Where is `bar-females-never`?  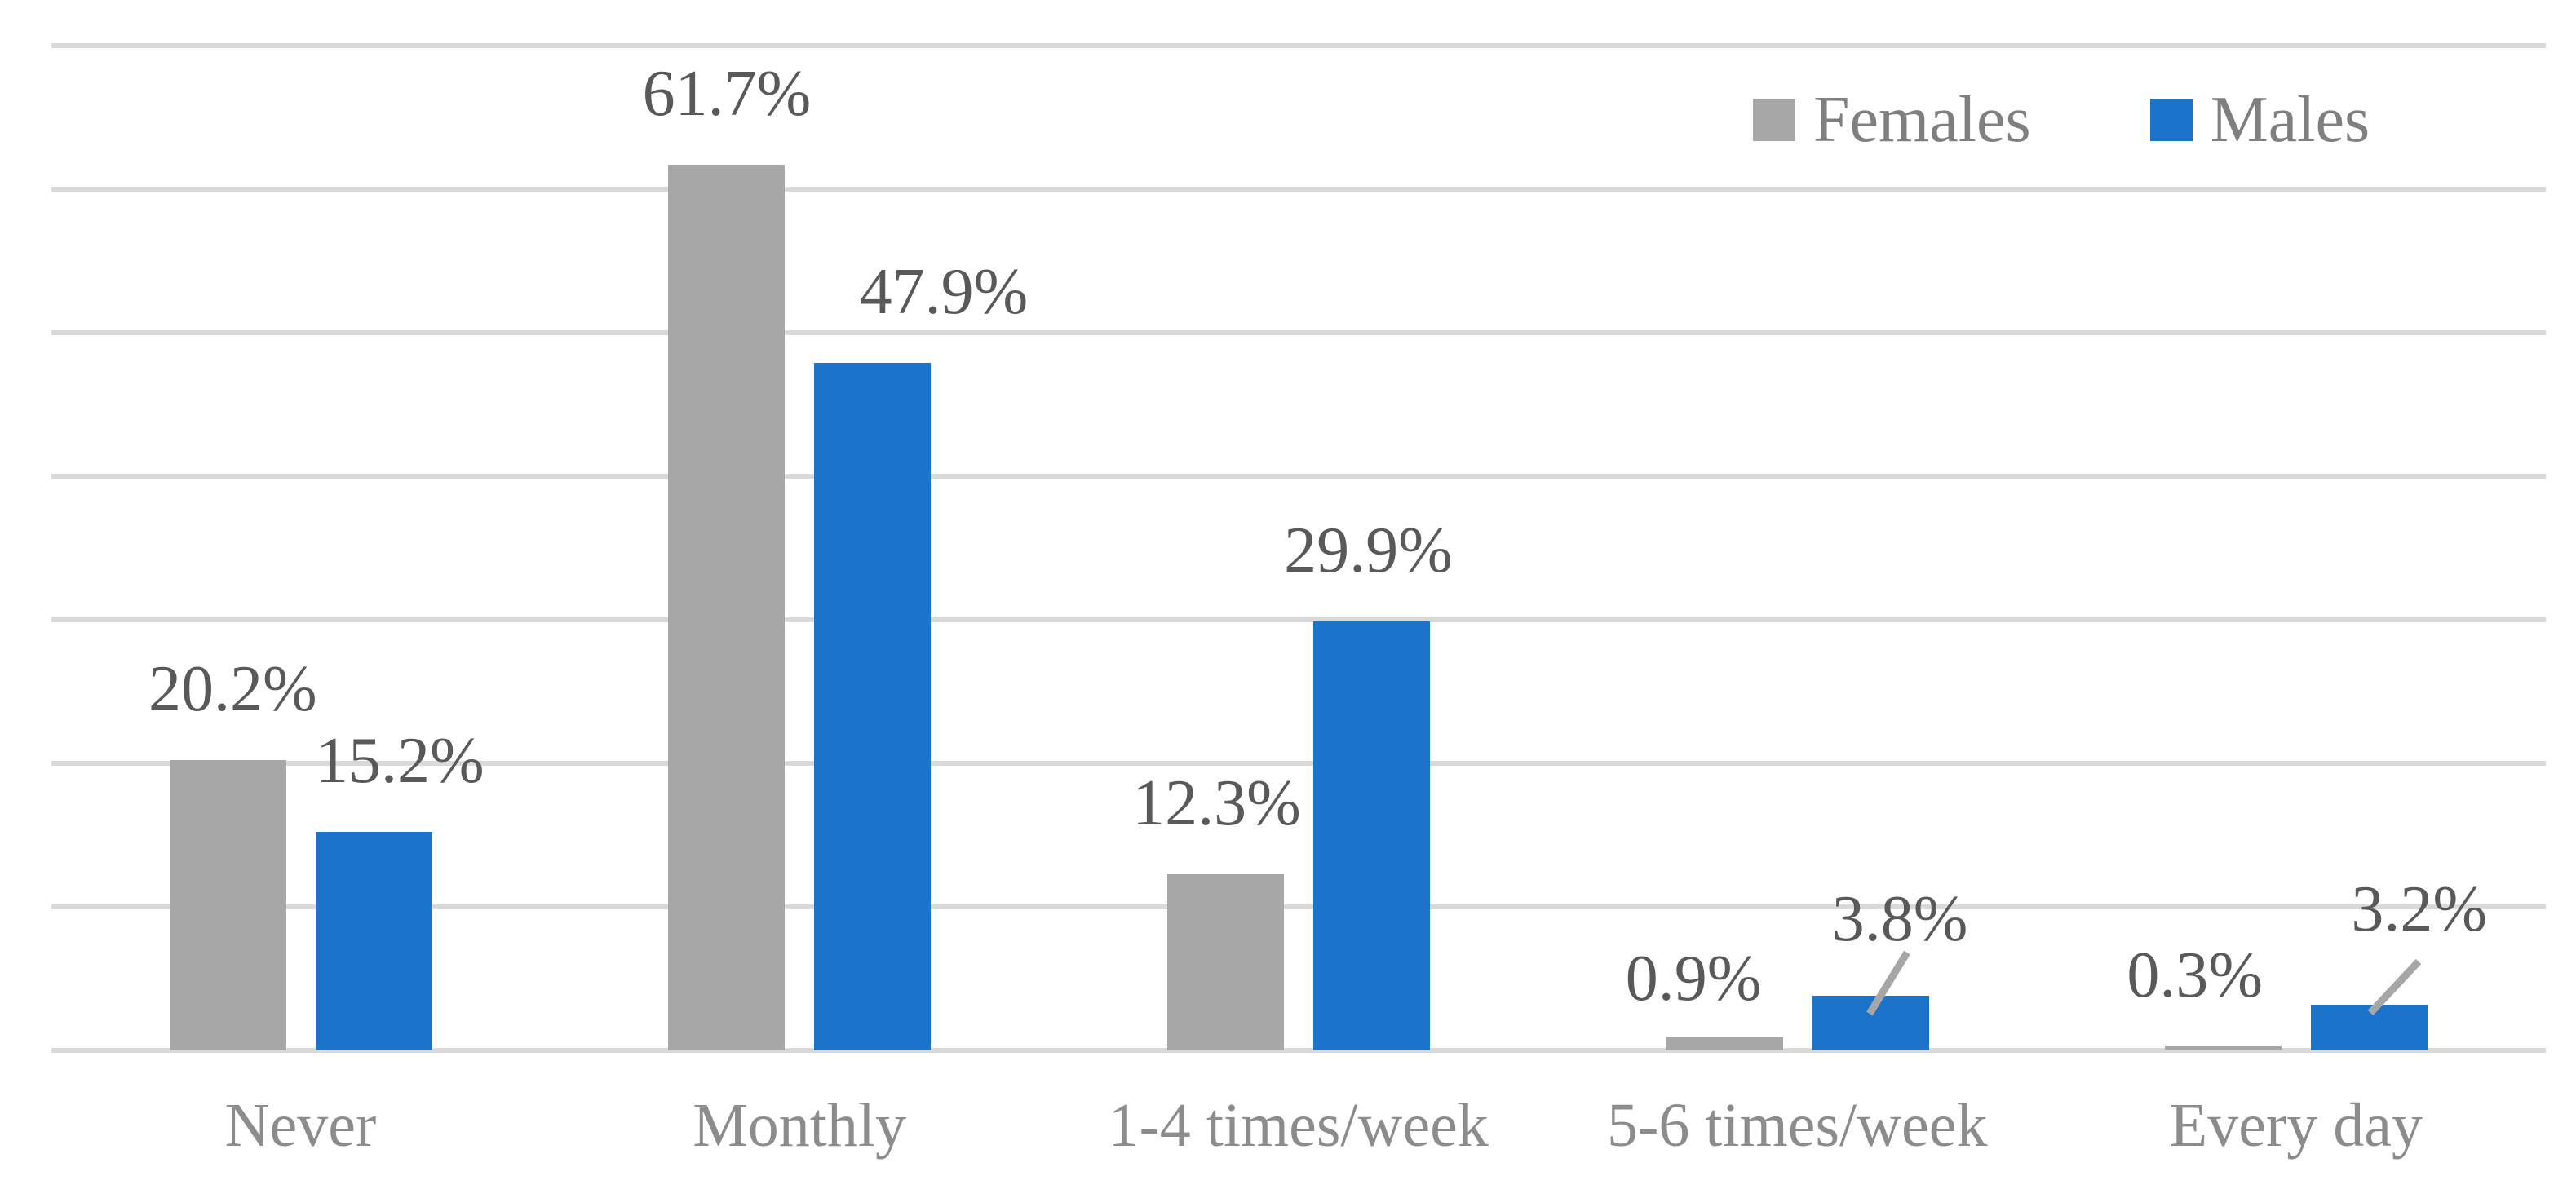 bar-females-never is located at coordinates (227, 905).